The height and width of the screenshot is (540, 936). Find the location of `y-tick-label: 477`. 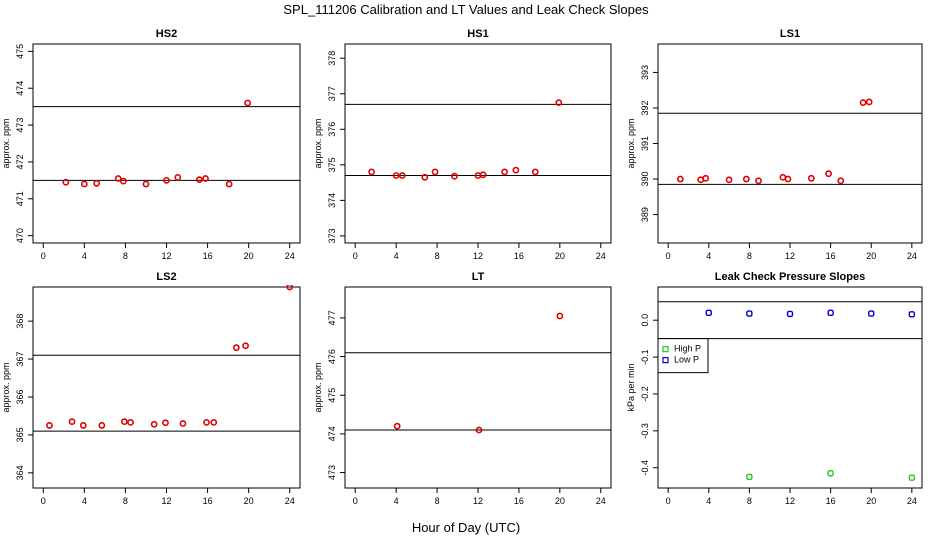

y-tick-label: 477 is located at coordinates (332, 317).